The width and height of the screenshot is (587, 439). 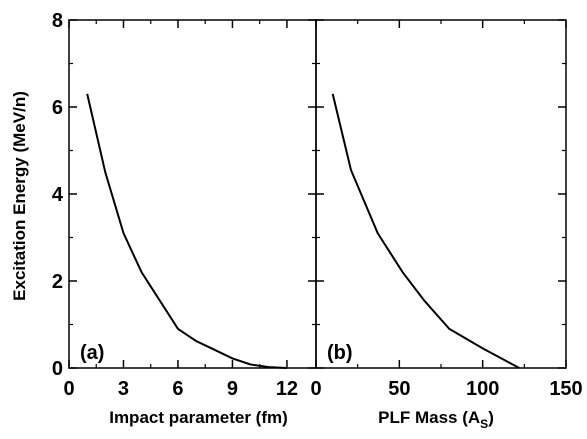 What do you see at coordinates (565, 389) in the screenshot?
I see `x-tick-label: 150` at bounding box center [565, 389].